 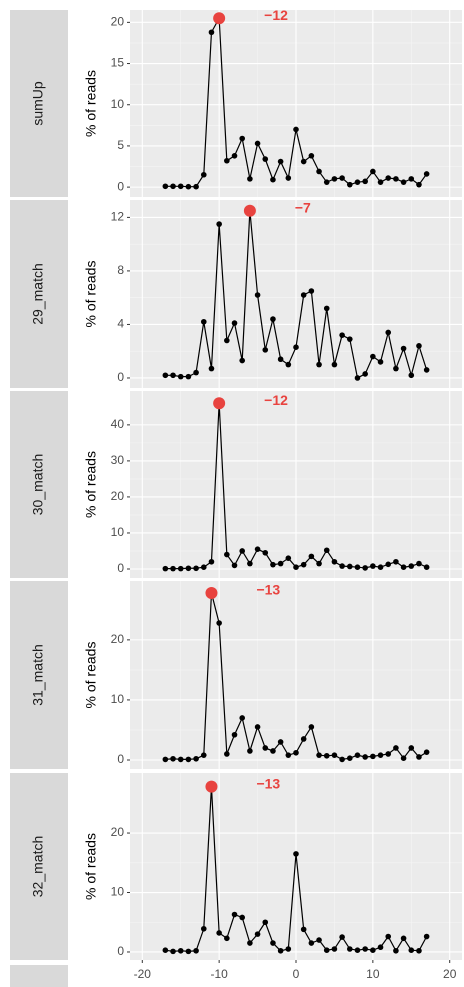 I want to click on strip-label: 32_match, so click(x=38, y=866).